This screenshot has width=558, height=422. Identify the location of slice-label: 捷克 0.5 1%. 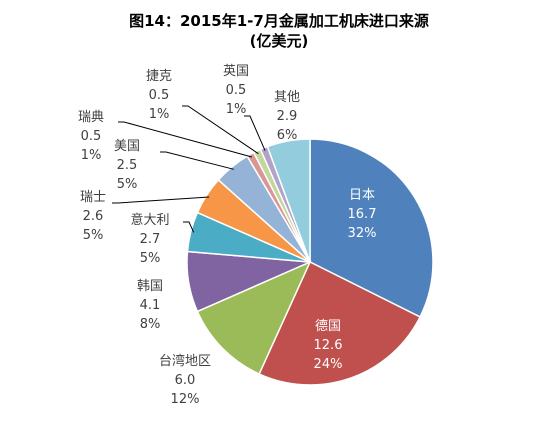
(159, 95).